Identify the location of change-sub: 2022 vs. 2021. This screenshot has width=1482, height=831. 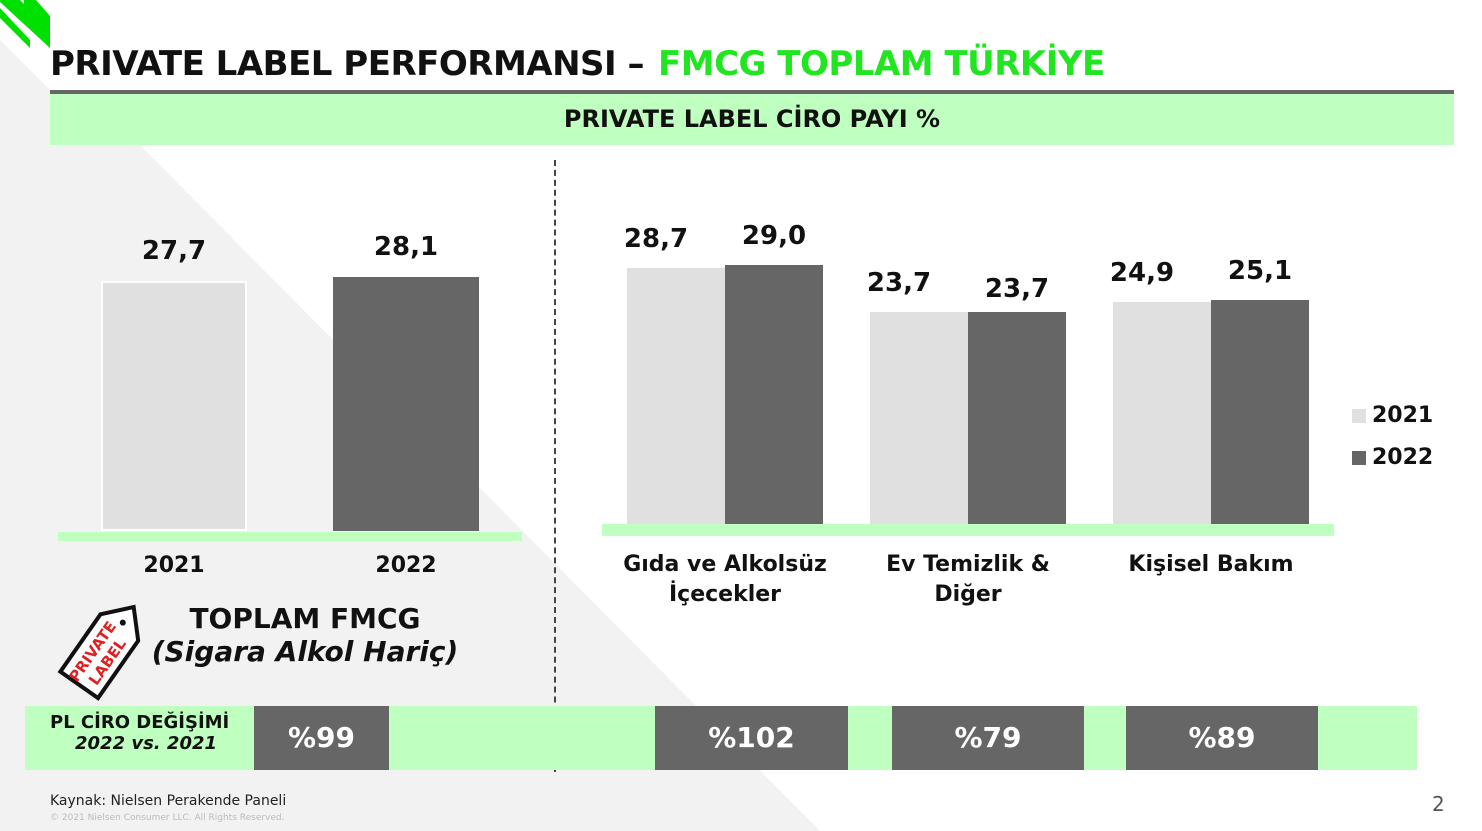
(146, 743).